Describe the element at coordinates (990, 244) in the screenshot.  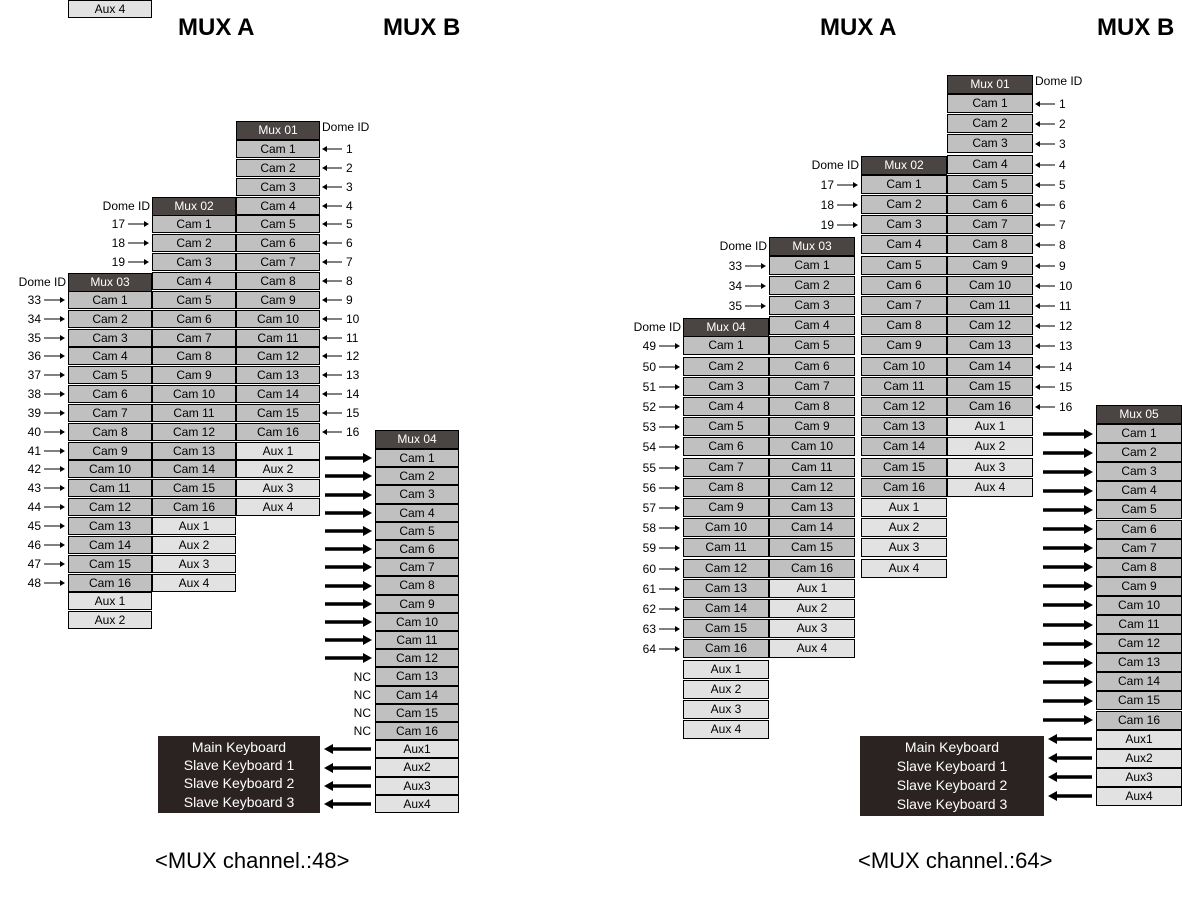
I see `d2-mux-1-cell: Cam 8` at that location.